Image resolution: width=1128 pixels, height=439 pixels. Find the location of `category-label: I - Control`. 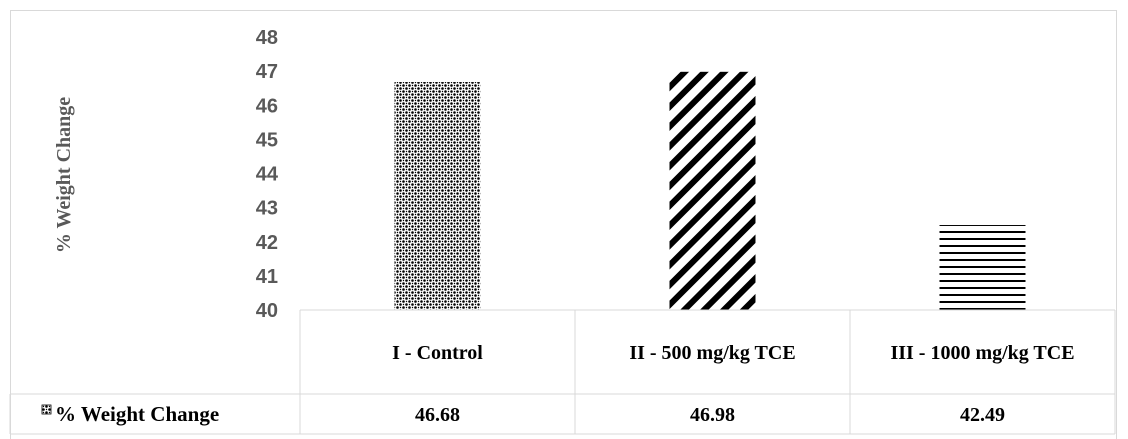

category-label: I - Control is located at coordinates (437, 353).